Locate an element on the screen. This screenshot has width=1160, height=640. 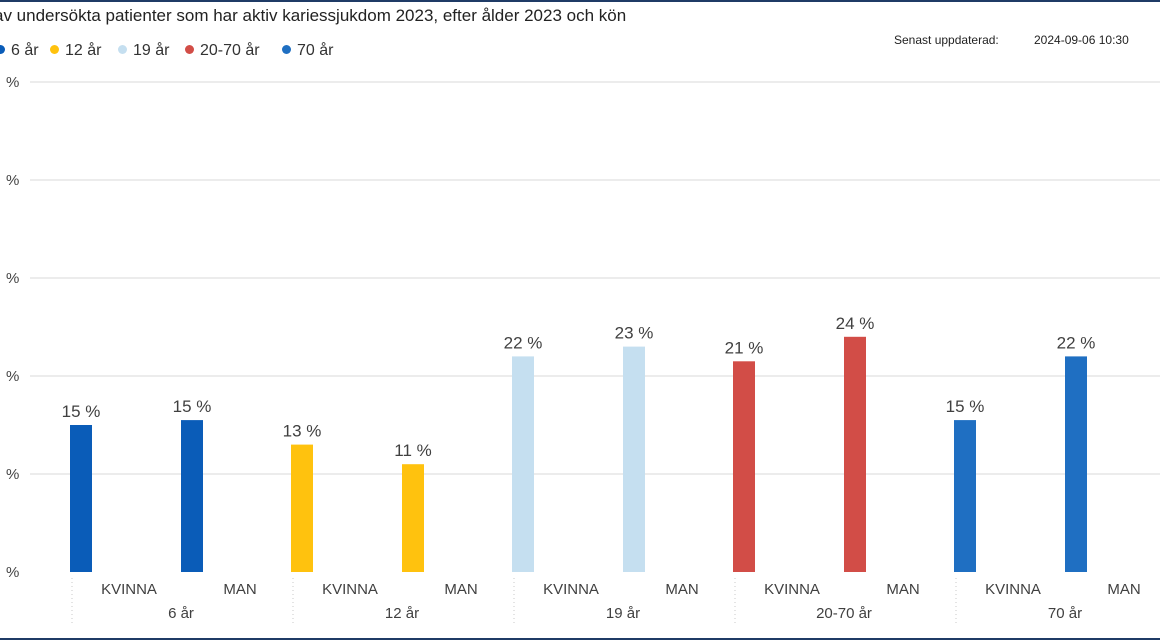
legend-item-6-ar: 6 år is located at coordinates (19, 51).